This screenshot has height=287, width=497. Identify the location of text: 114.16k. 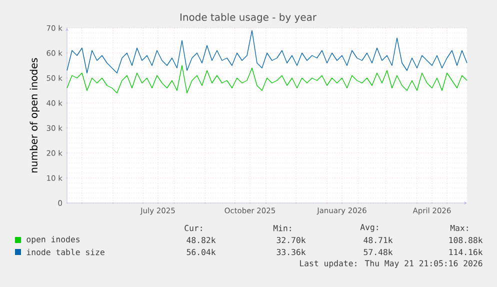
(466, 252).